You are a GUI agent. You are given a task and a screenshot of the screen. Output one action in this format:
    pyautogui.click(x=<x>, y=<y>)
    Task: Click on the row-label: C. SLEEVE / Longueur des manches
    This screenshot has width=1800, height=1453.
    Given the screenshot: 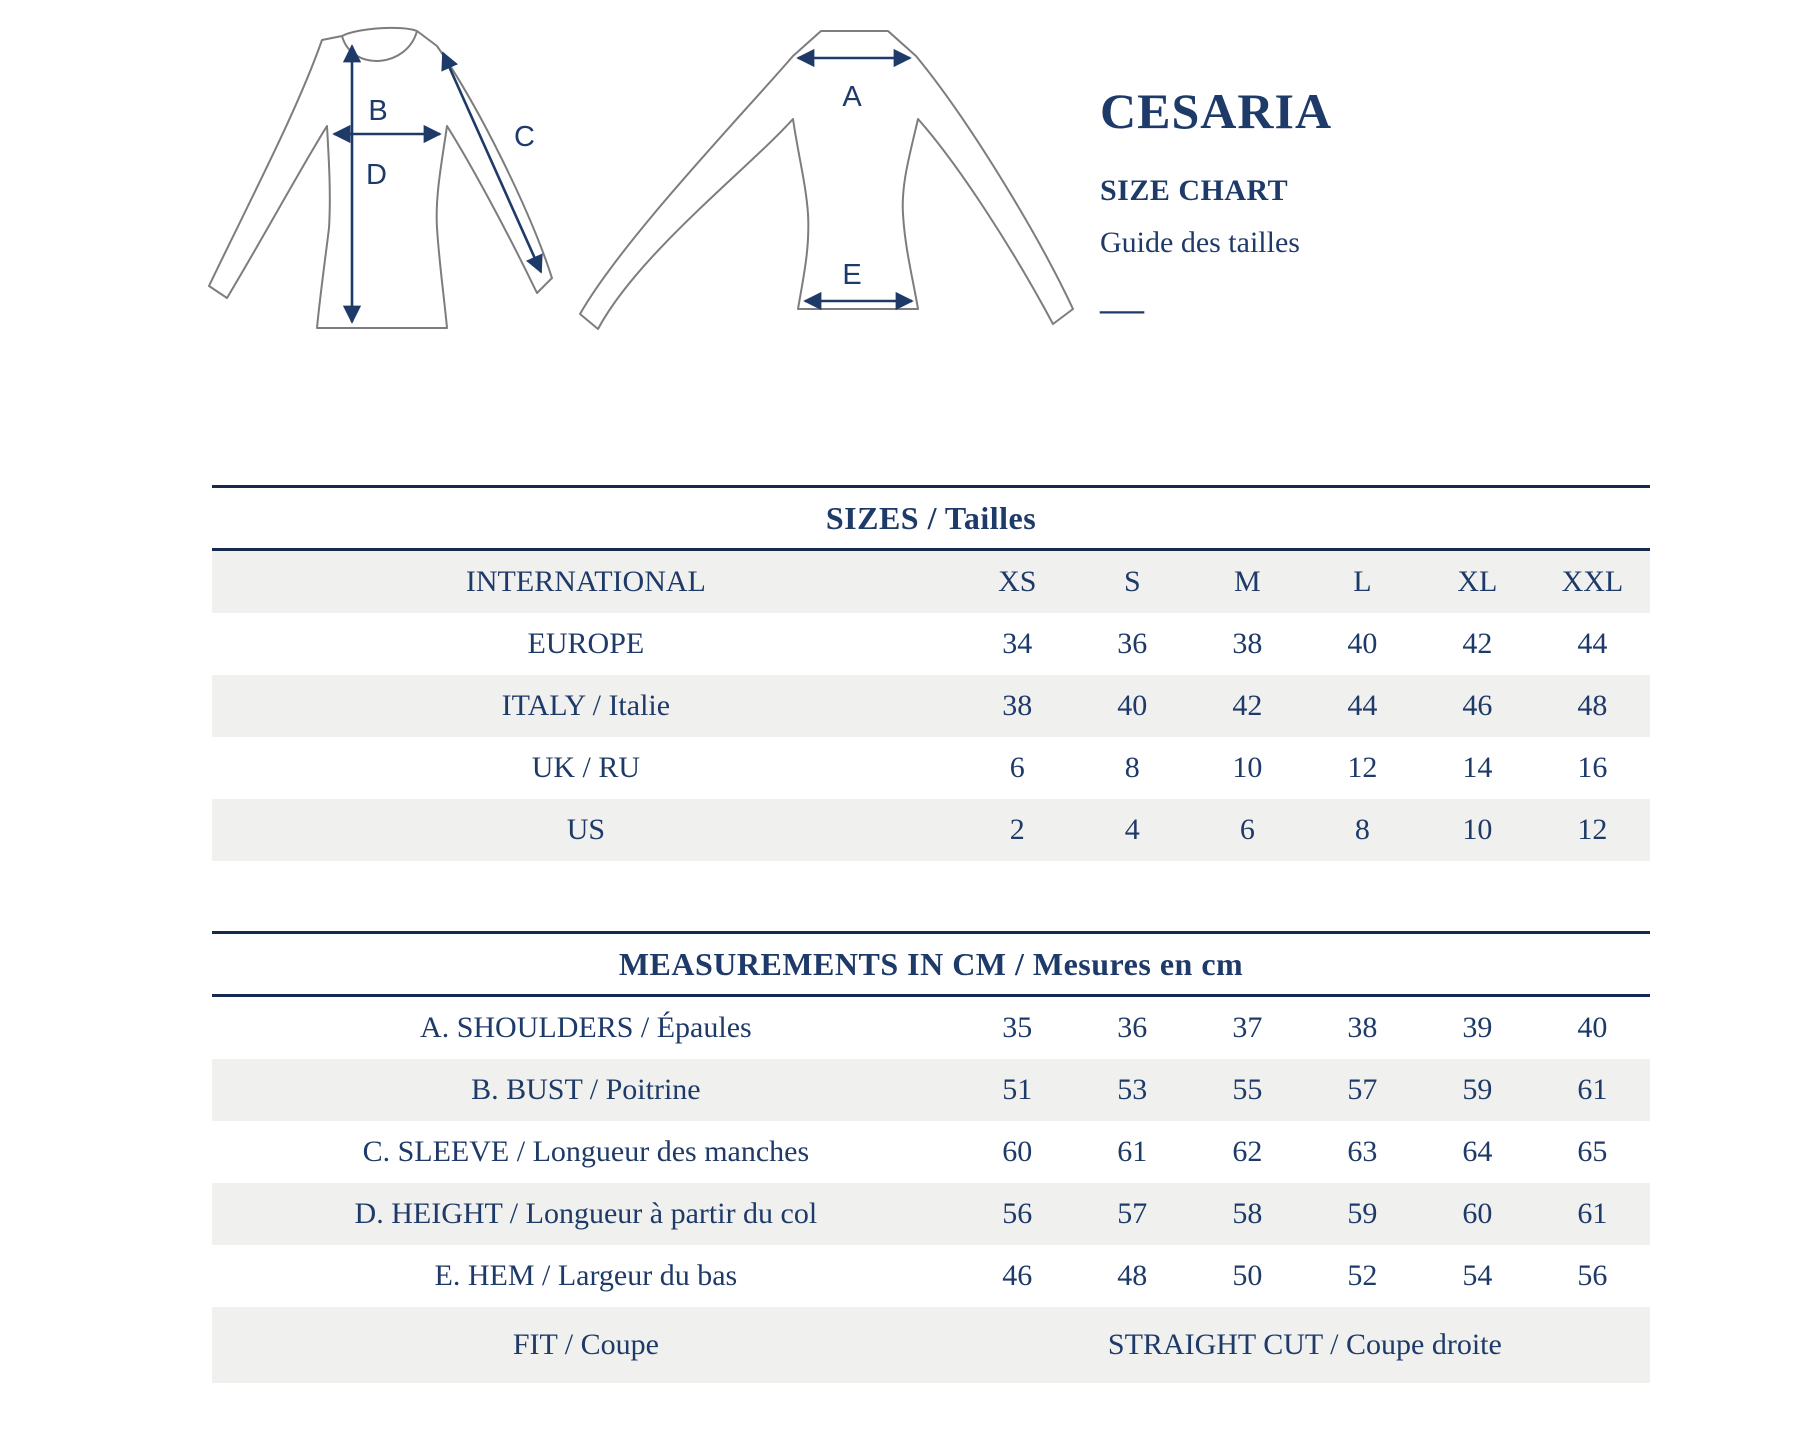 What is the action you would take?
    pyautogui.click(x=586, y=1151)
    